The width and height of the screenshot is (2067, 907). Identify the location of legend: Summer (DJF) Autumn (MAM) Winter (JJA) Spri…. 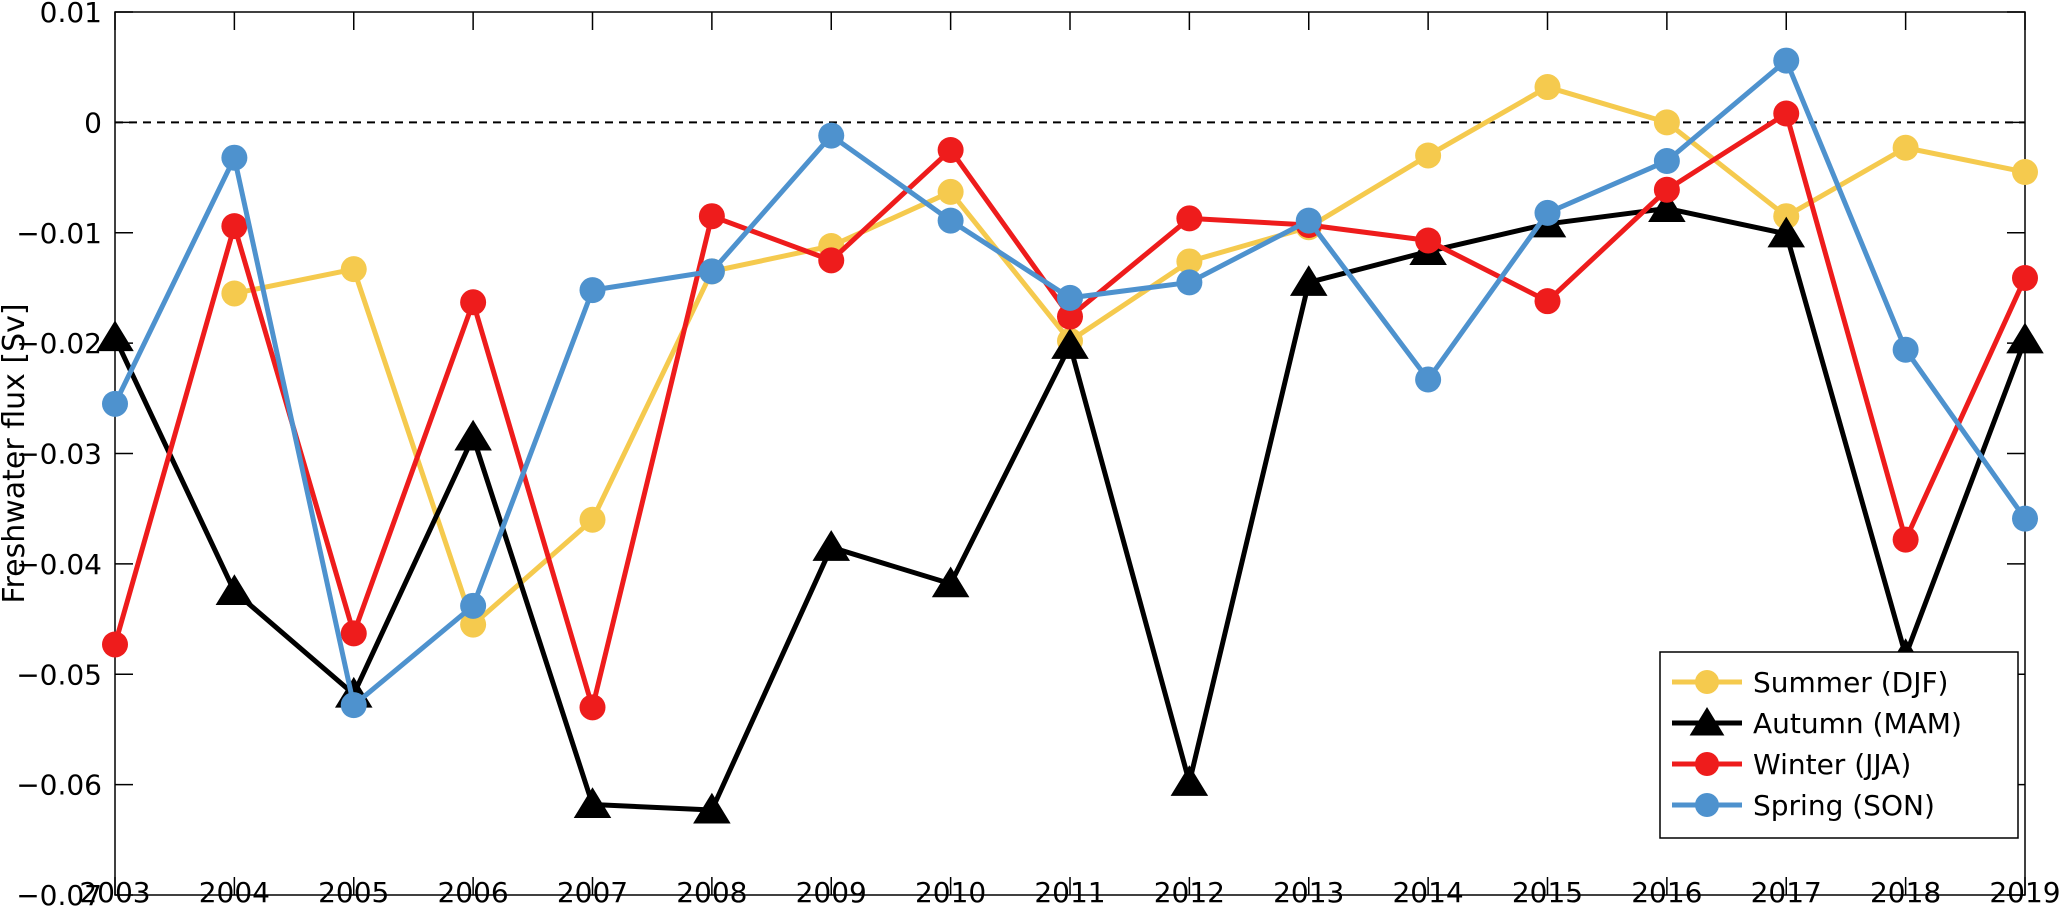
(1839, 745).